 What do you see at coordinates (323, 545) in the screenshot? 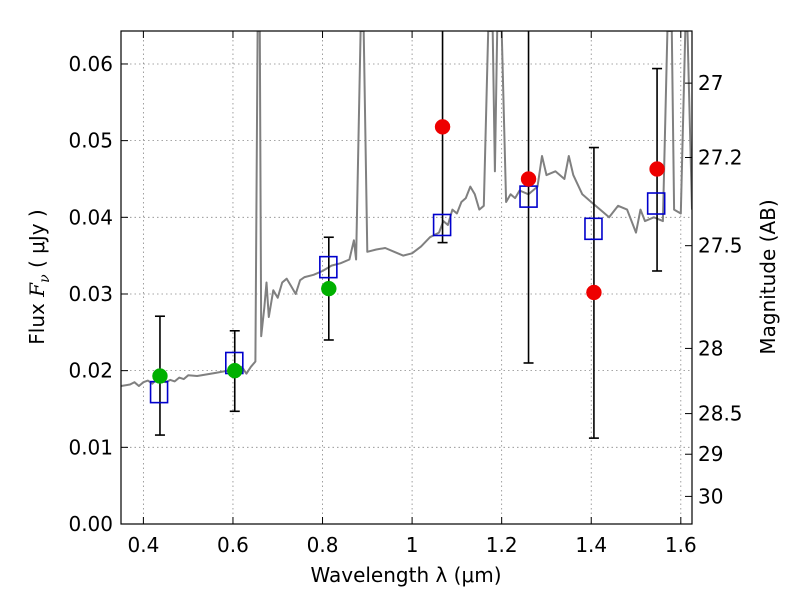
I see `x-tick-label: 0.8` at bounding box center [323, 545].